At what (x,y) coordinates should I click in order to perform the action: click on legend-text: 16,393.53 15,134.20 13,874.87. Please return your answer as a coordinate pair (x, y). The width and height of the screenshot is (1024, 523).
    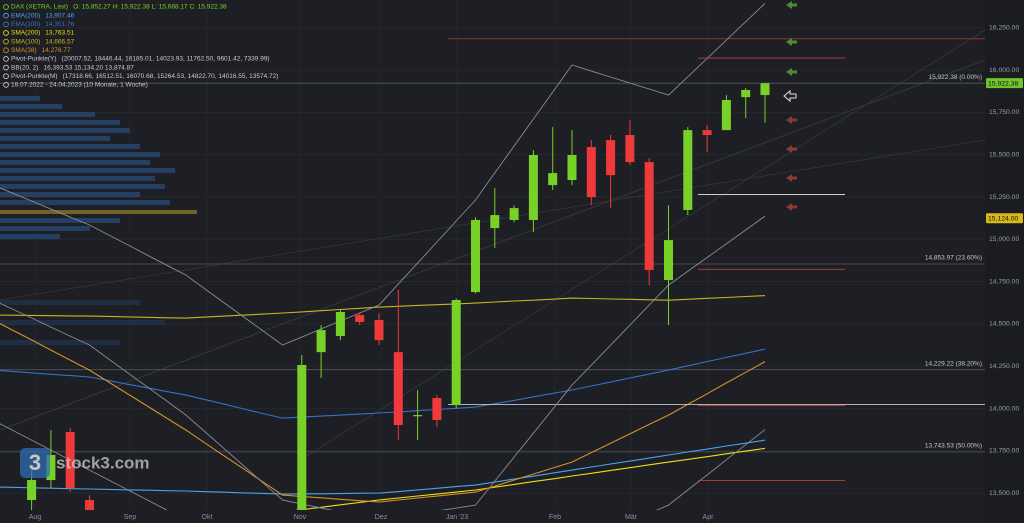
    Looking at the image, I should click on (88, 67).